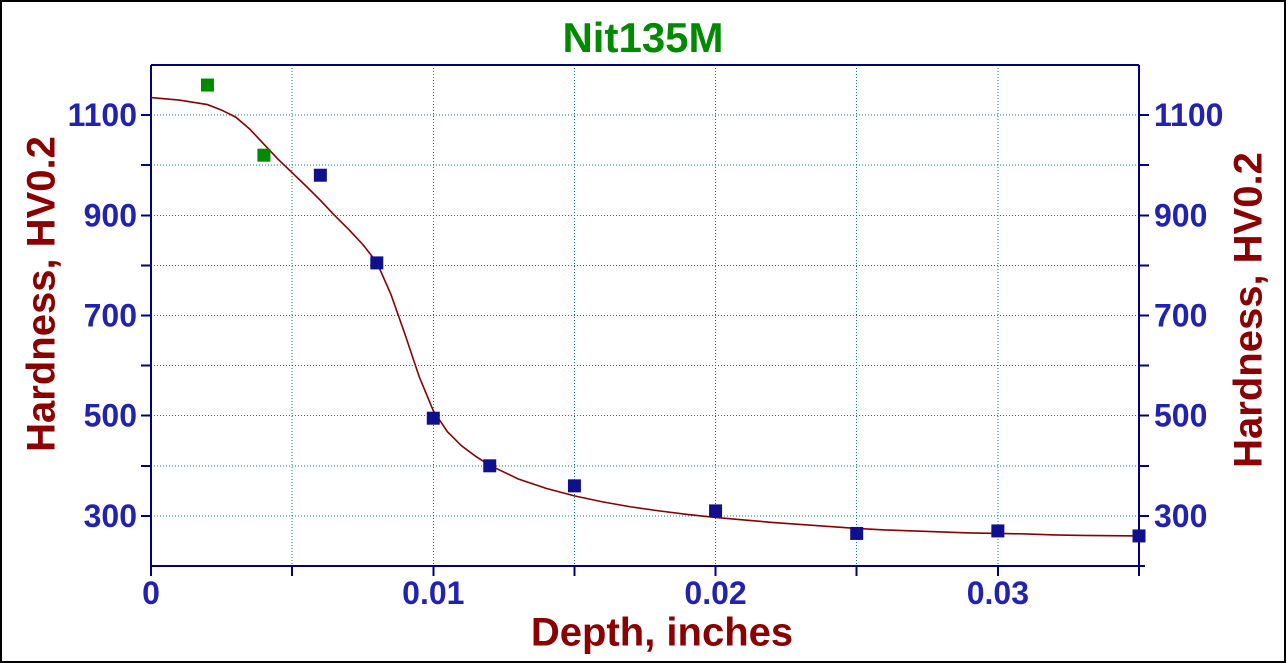  I want to click on y-tick-label-left: 700, so click(110, 316).